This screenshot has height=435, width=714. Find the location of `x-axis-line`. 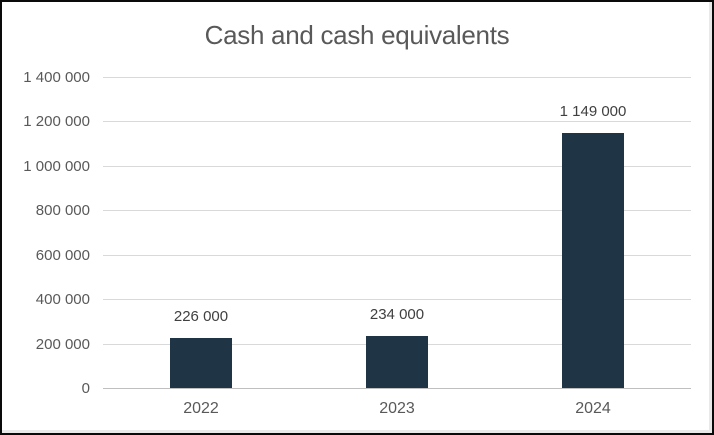

x-axis-line is located at coordinates (397, 388).